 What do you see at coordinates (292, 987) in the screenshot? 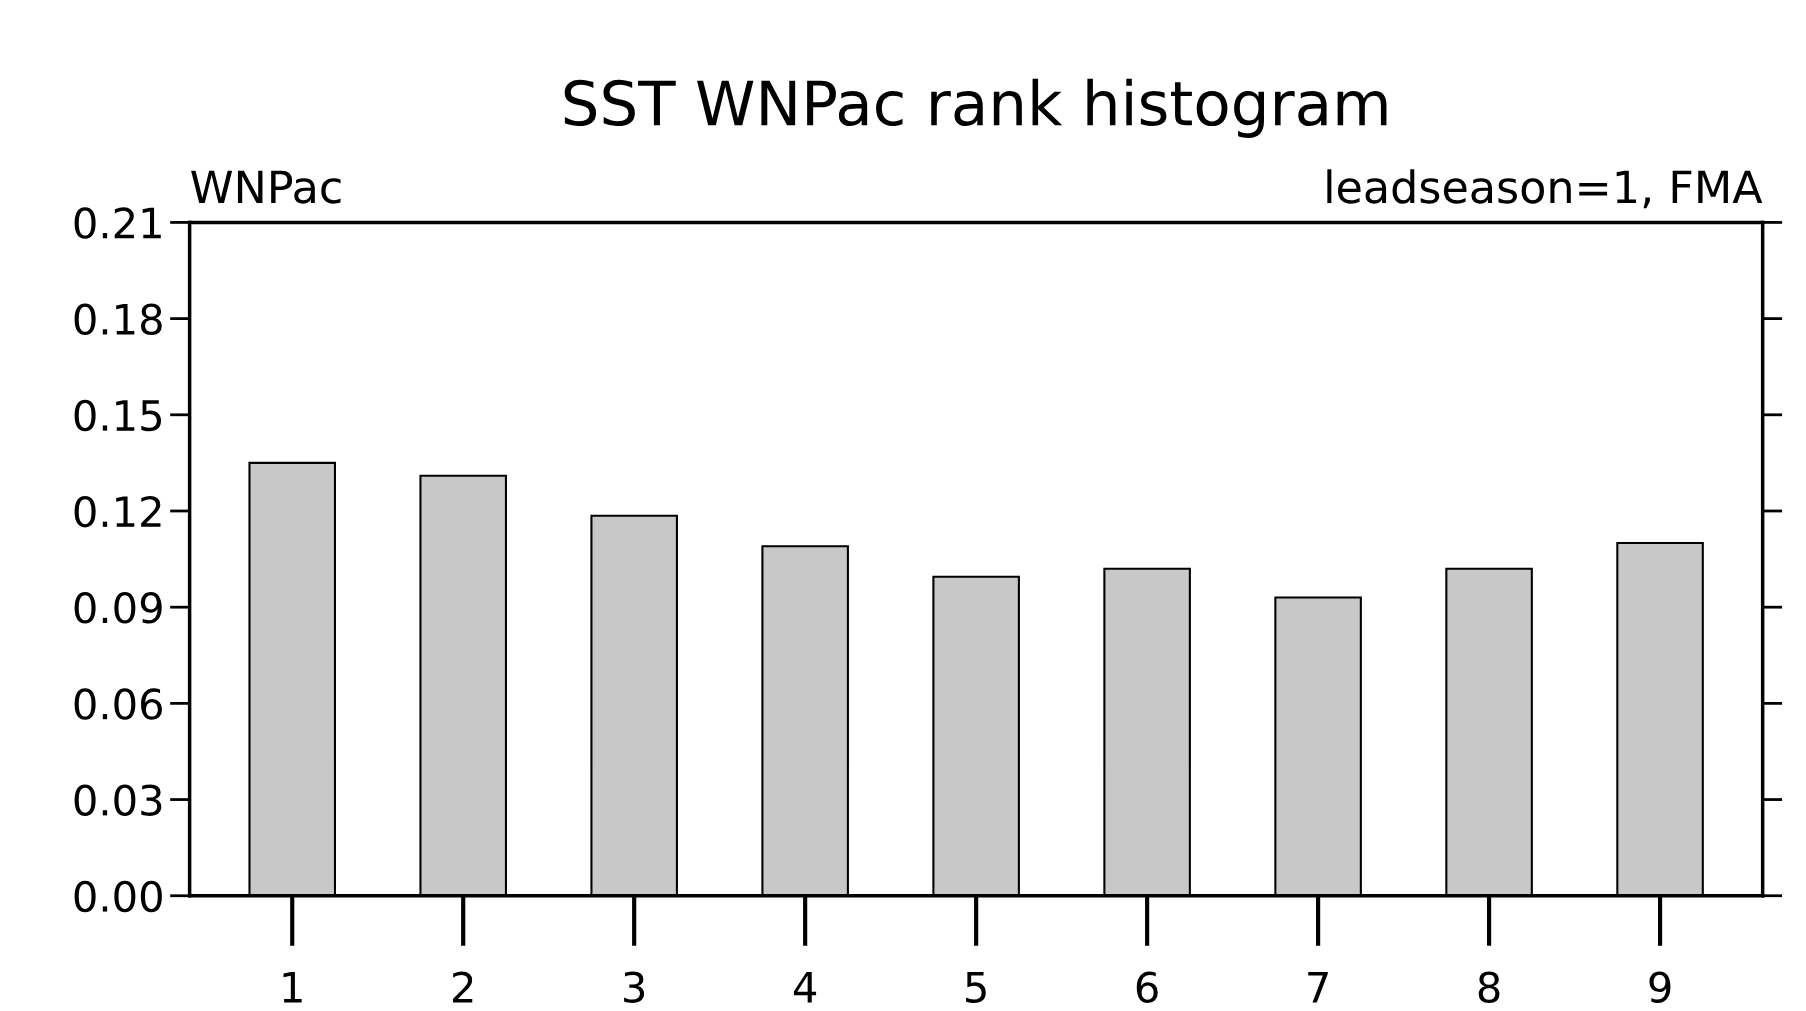
I see `x-tick-label: 1` at bounding box center [292, 987].